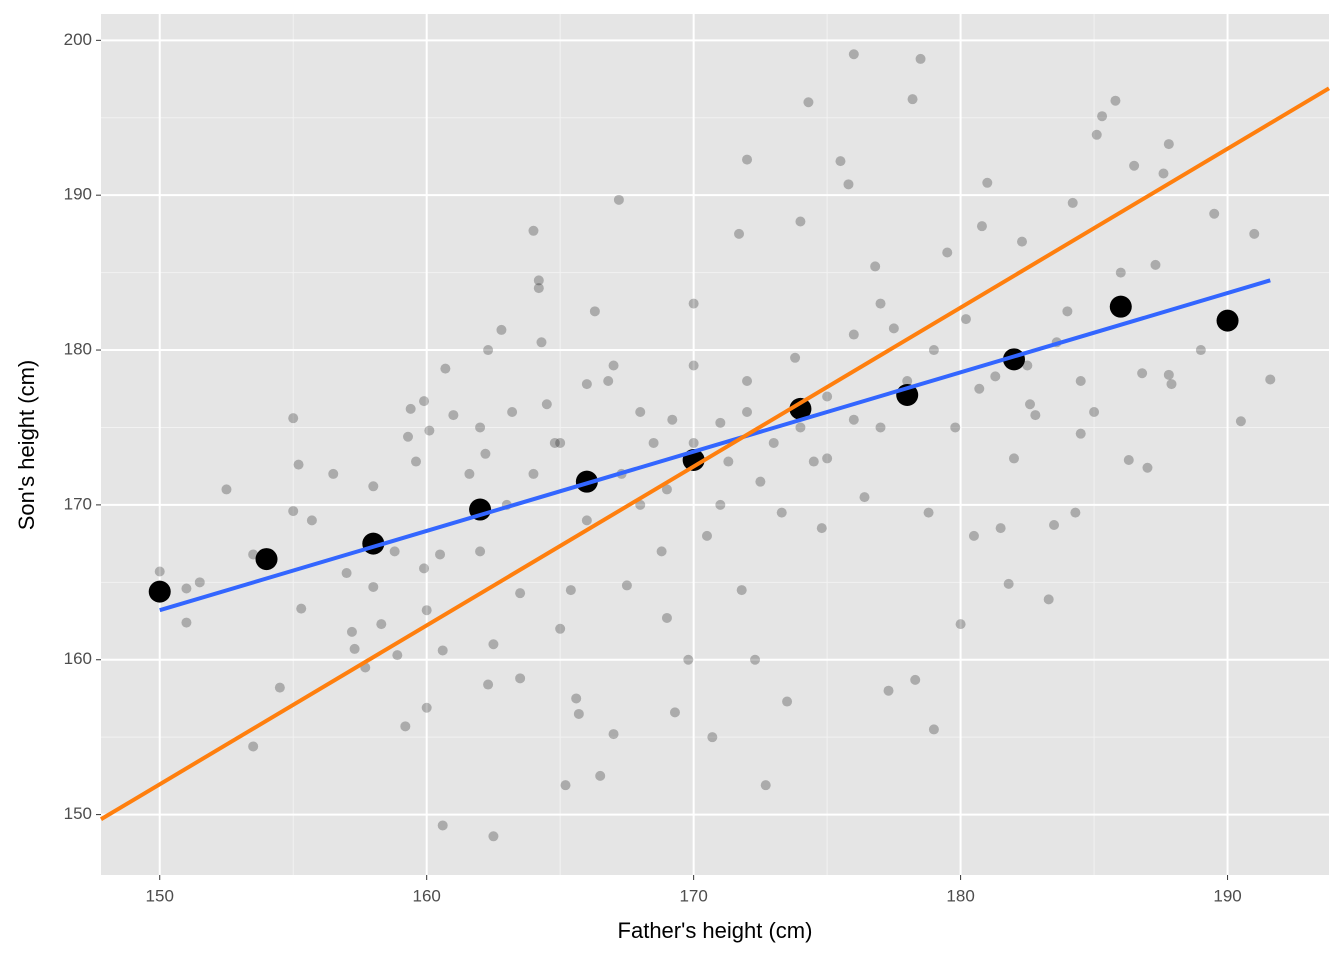  Describe the element at coordinates (426, 895) in the screenshot. I see `x-tick-label: 160` at that location.